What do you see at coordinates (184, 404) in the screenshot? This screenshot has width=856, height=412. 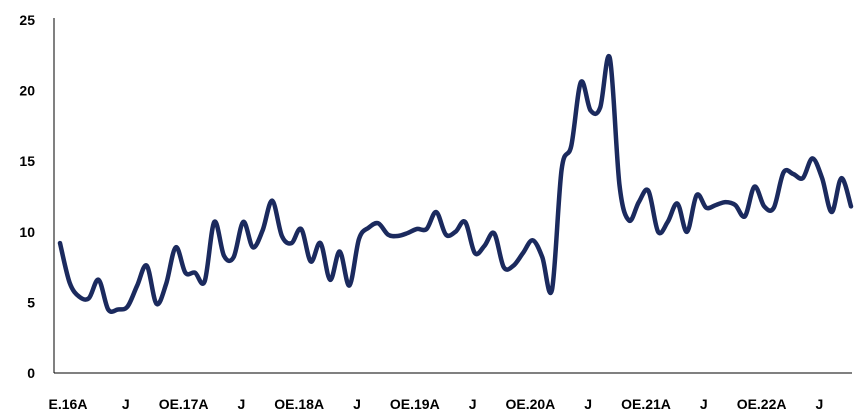 I see `x-tick-label: OE.17A` at bounding box center [184, 404].